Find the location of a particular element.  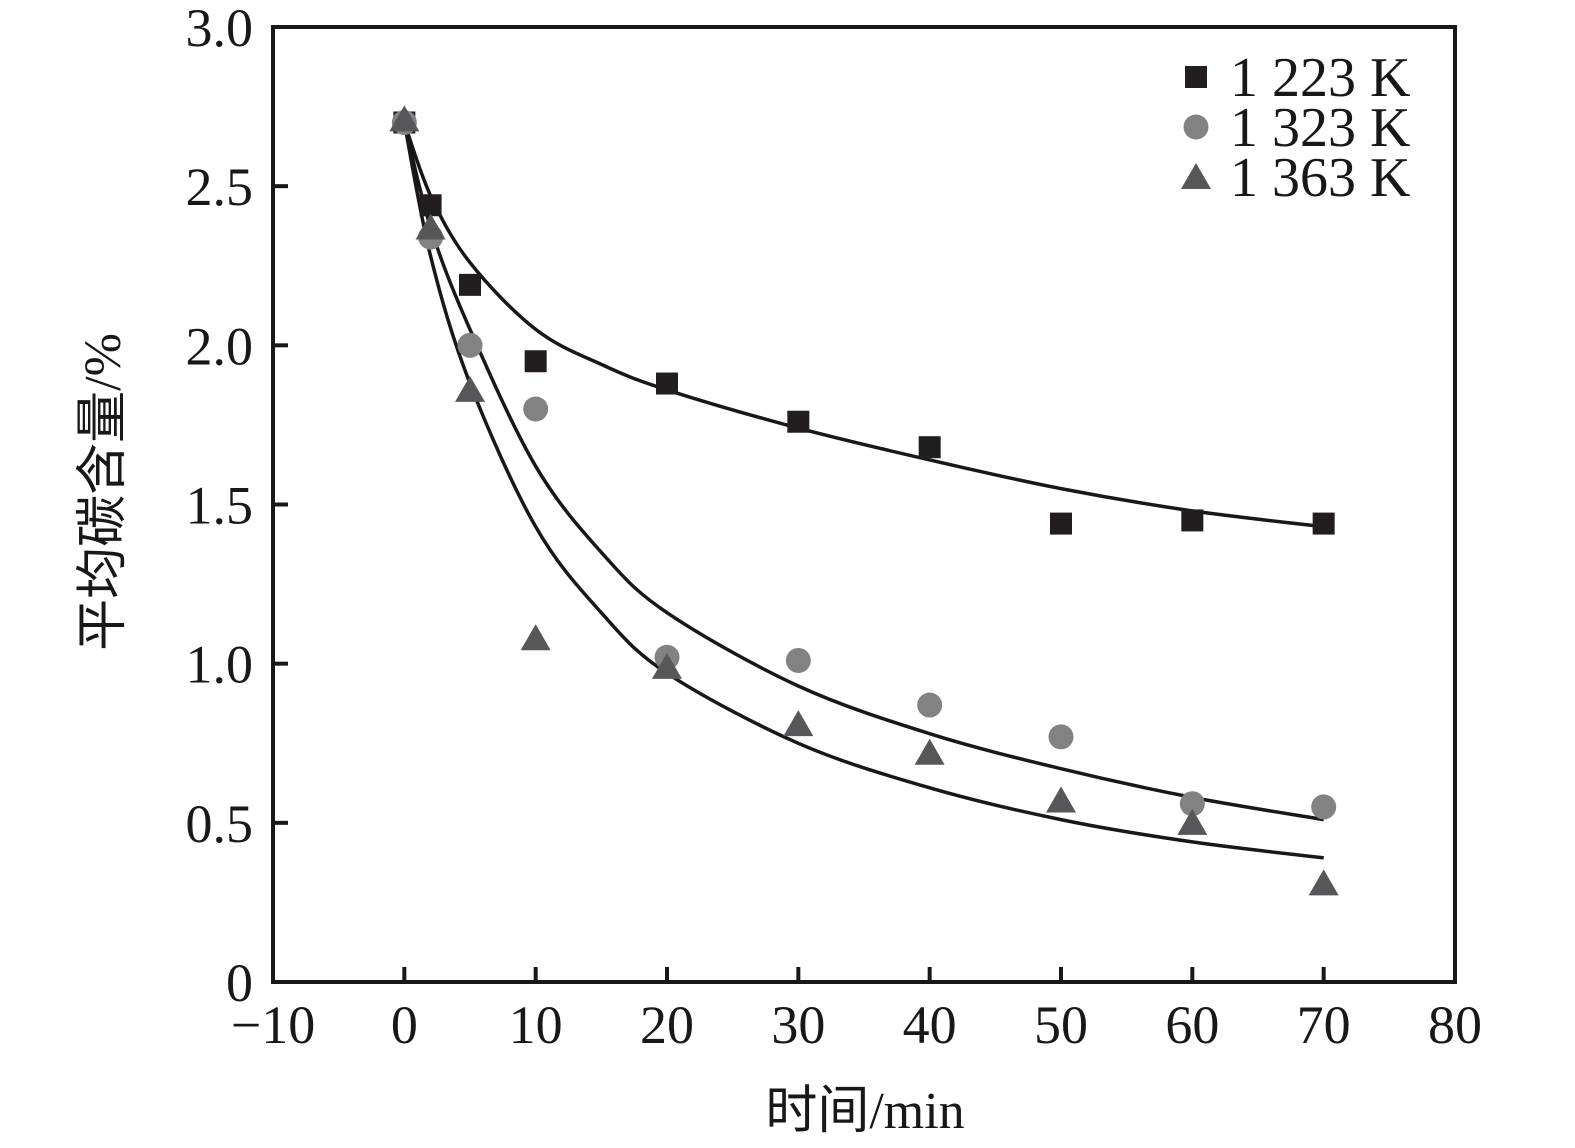

legend-label: 1 223 K is located at coordinates (1320, 78).